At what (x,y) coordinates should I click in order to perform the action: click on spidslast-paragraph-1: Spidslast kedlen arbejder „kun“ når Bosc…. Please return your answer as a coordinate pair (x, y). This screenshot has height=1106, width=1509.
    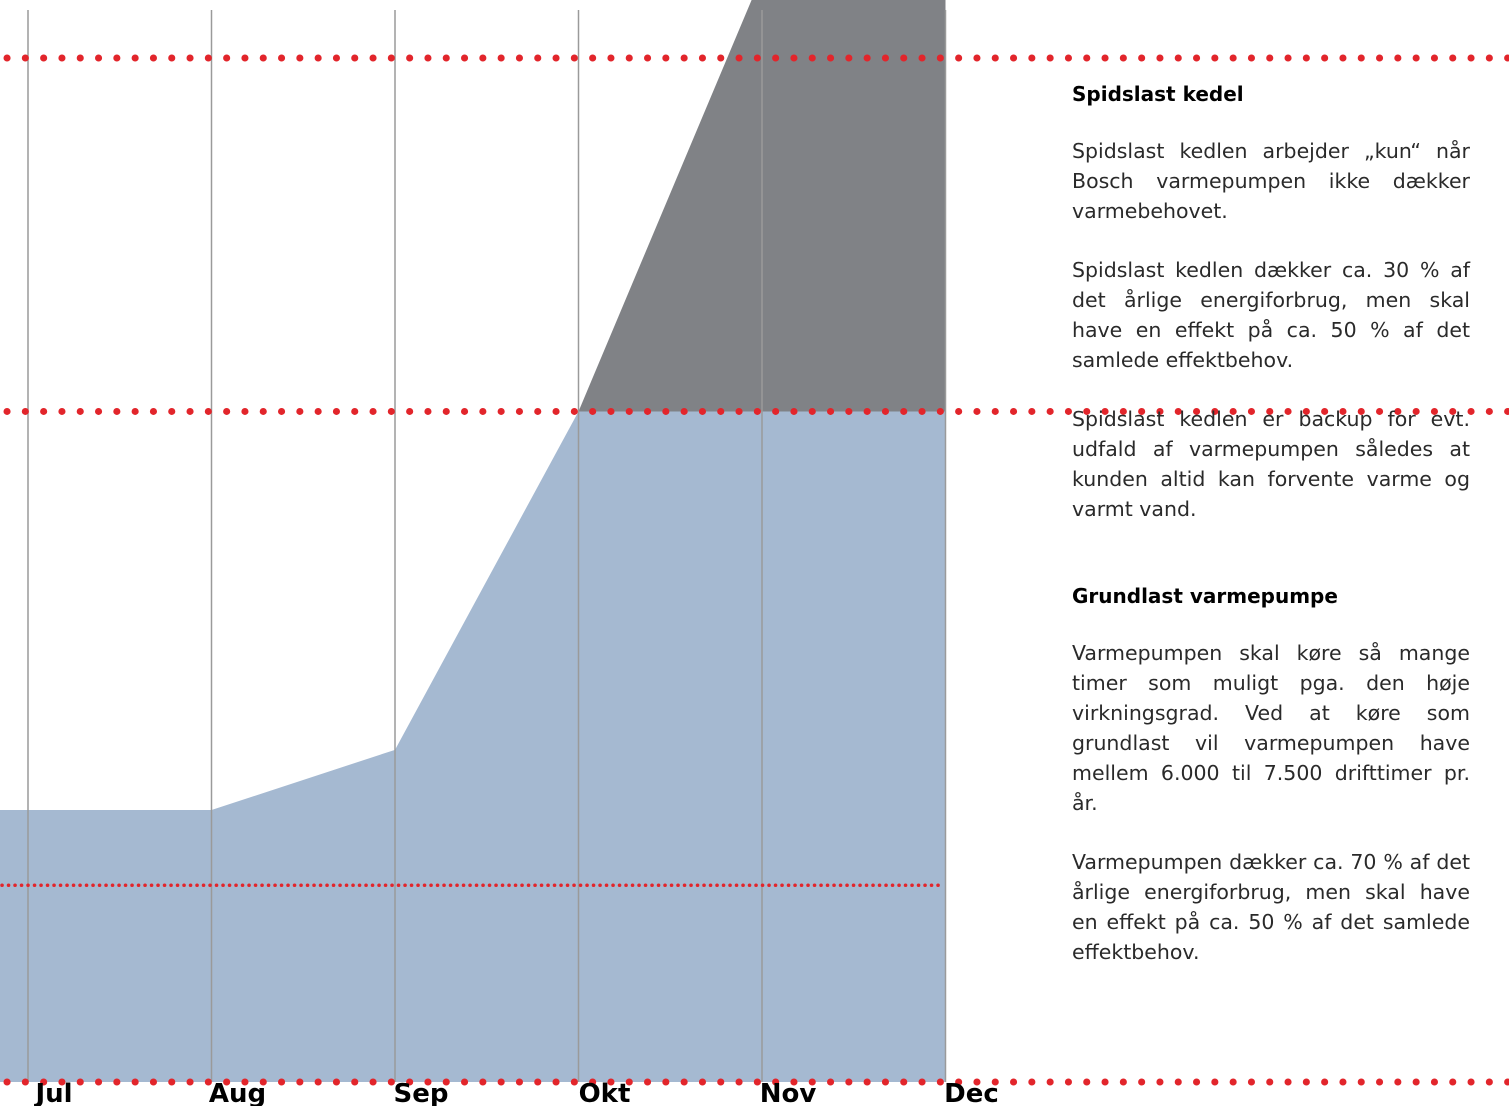
    Looking at the image, I should click on (1271, 181).